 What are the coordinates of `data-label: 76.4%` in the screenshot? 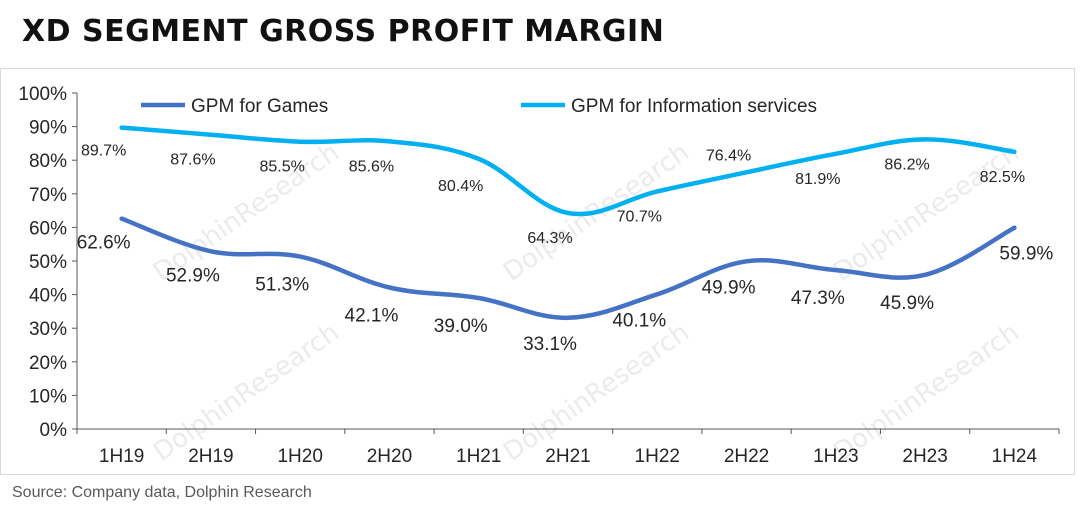 It's located at (728, 155).